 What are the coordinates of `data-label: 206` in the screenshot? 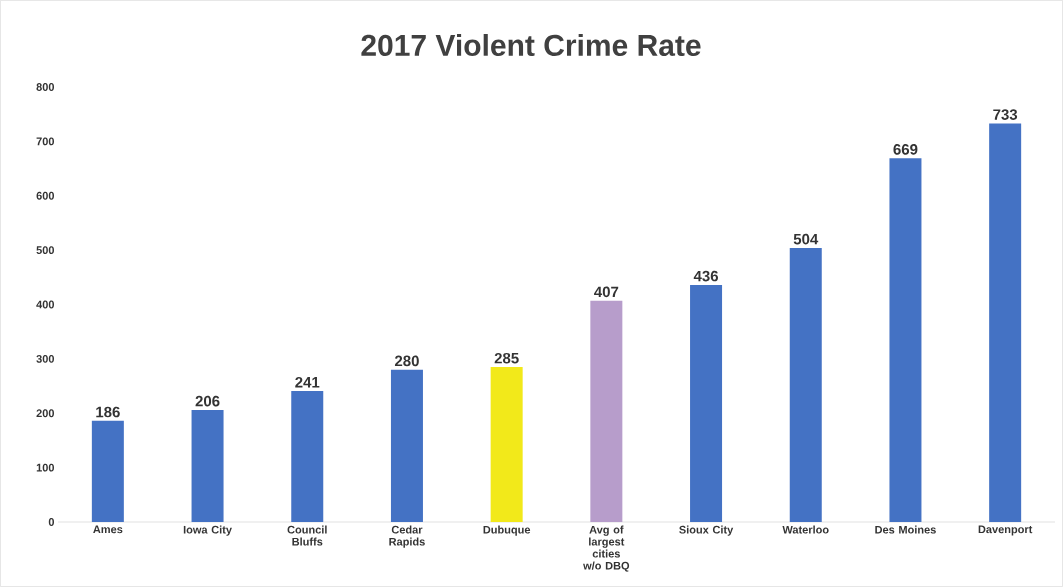 It's located at (207, 401).